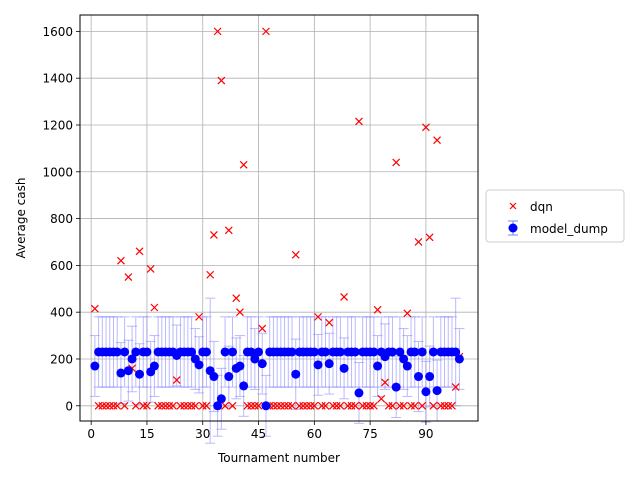  What do you see at coordinates (61, 313) in the screenshot?
I see `y-tick-label: 400` at bounding box center [61, 313].